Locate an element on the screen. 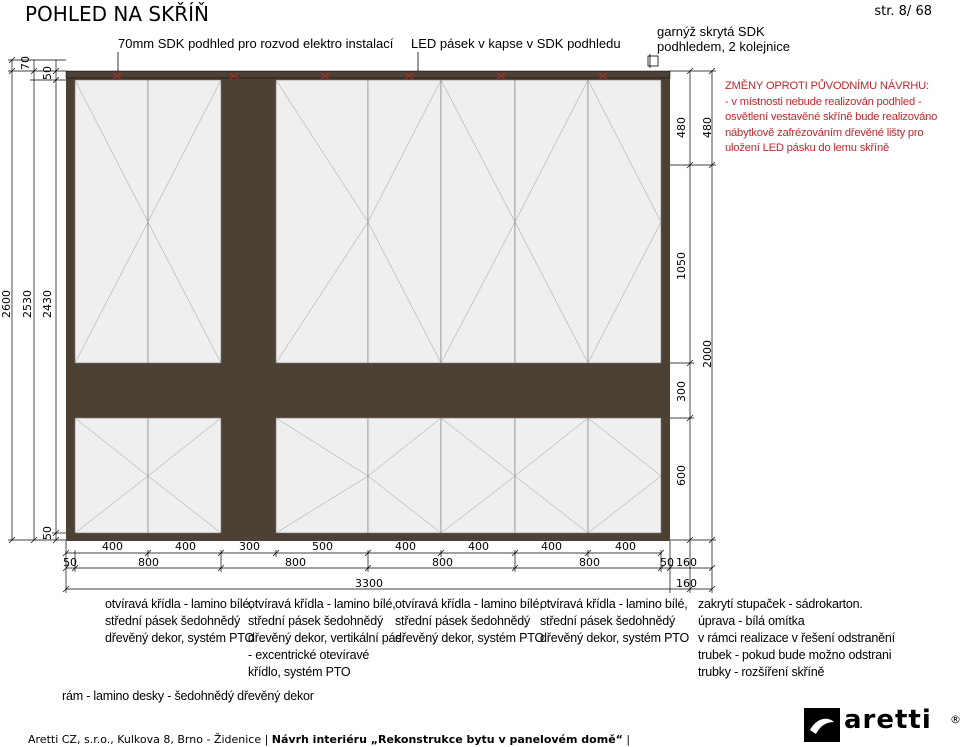  dim-bottom-6: 400 is located at coordinates (478, 546).